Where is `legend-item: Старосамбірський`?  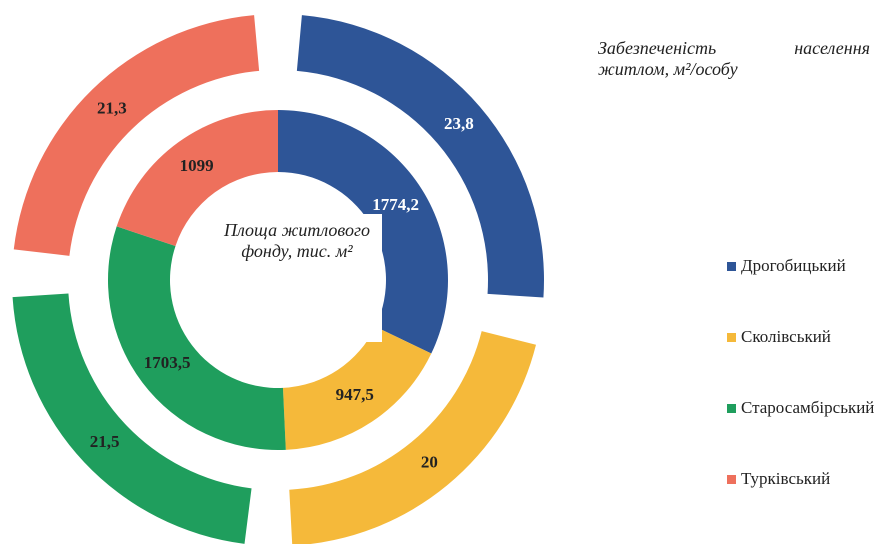
legend-item: Старосамбірський is located at coordinates (800, 408).